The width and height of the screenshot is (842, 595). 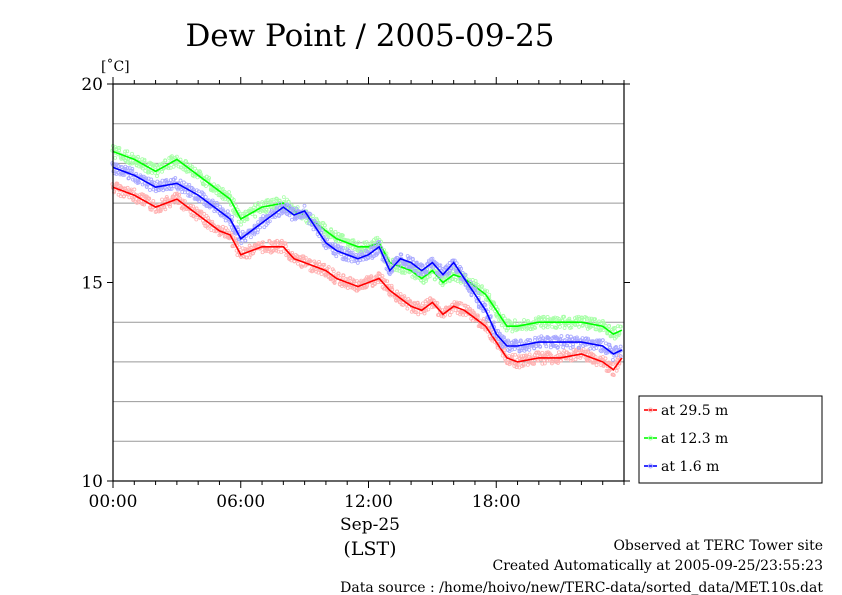 I want to click on x-tick-label: 00:00, so click(x=113, y=502).